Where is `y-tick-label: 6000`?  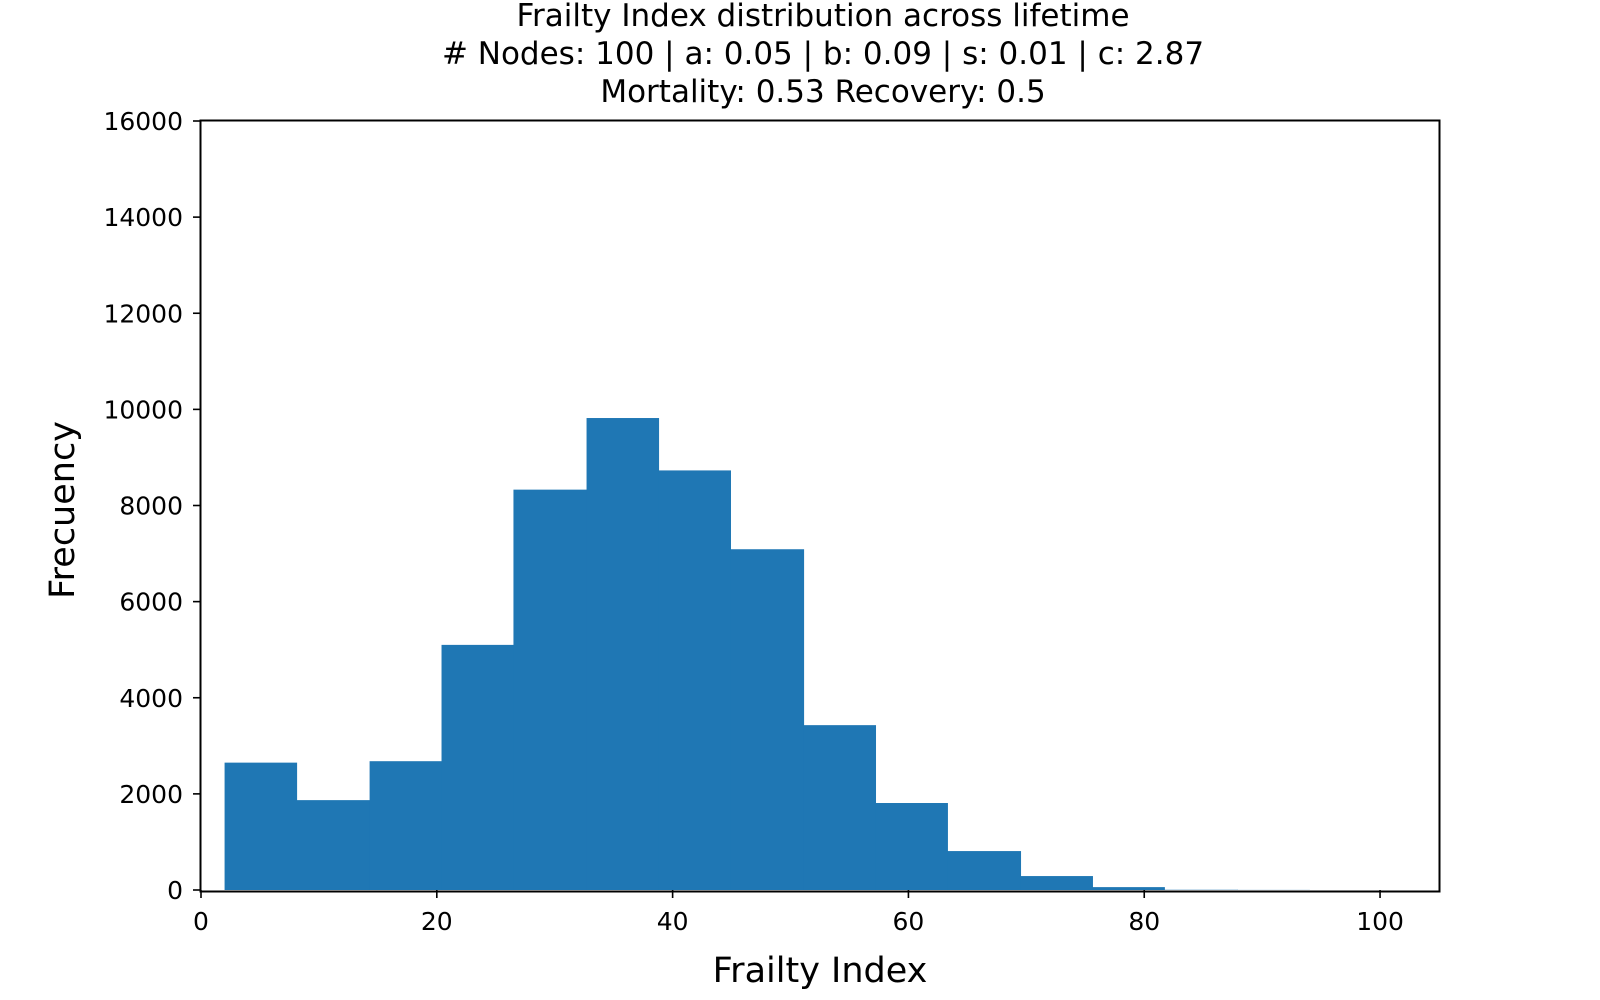
y-tick-label: 6000 is located at coordinates (151, 602).